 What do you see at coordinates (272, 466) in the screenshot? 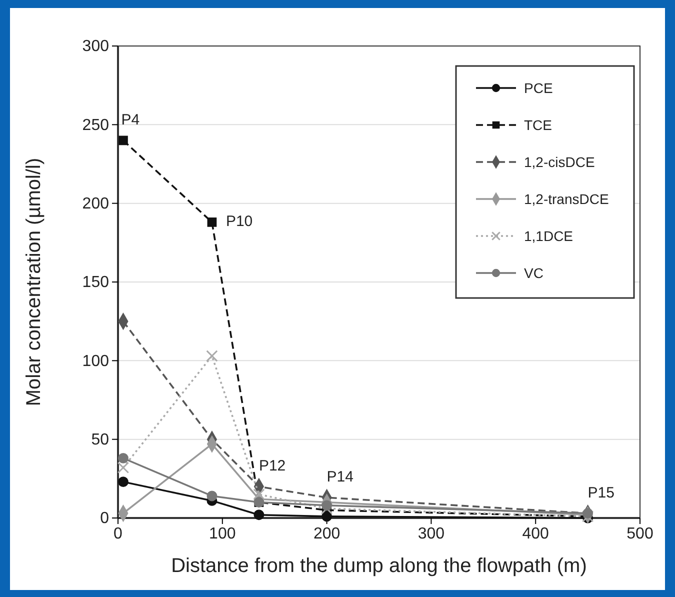
I see `annotation: P12` at bounding box center [272, 466].